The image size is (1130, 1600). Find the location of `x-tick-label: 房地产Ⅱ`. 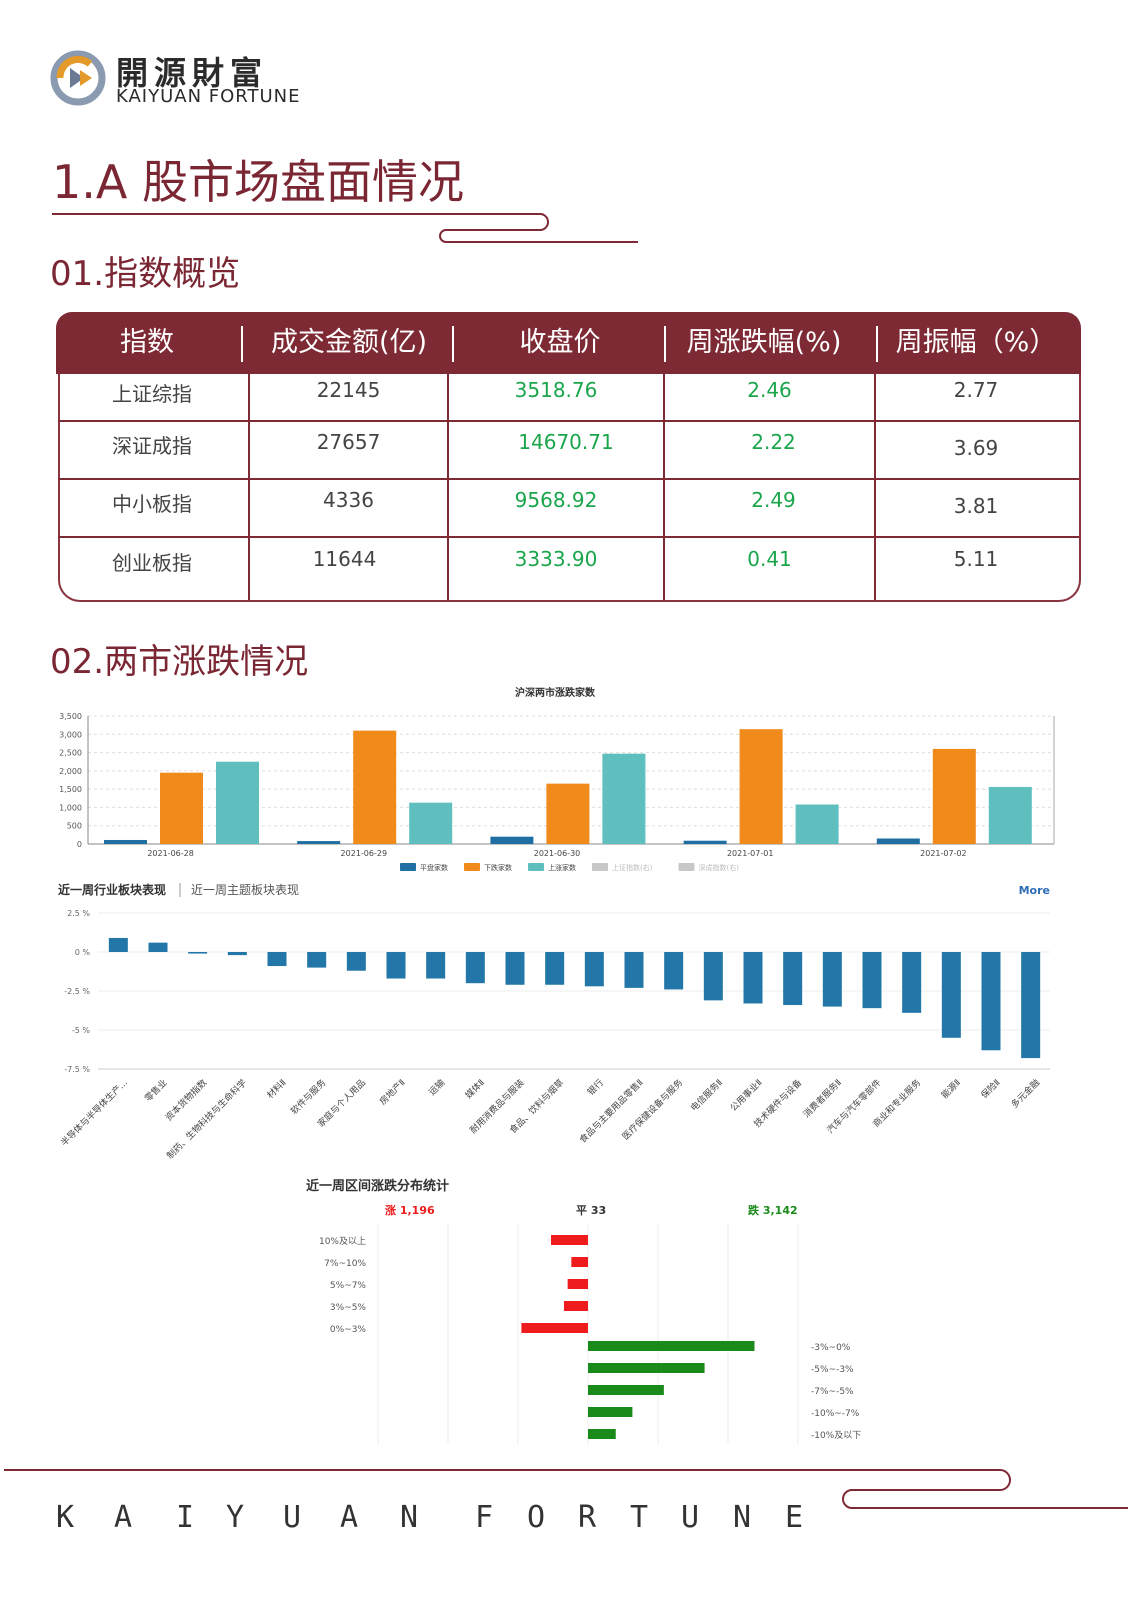

x-tick-label: 房地产Ⅱ is located at coordinates (392, 1092).